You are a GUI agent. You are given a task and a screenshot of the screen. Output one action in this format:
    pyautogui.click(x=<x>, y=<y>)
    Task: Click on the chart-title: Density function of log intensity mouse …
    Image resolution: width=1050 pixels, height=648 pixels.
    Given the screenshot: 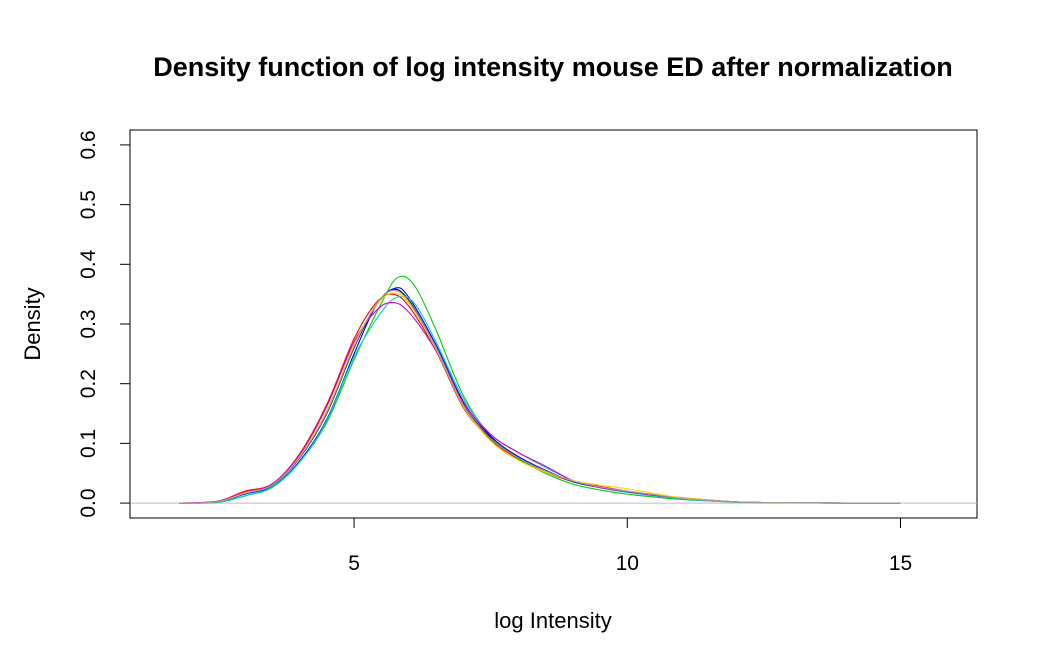 What is the action you would take?
    pyautogui.click(x=553, y=67)
    